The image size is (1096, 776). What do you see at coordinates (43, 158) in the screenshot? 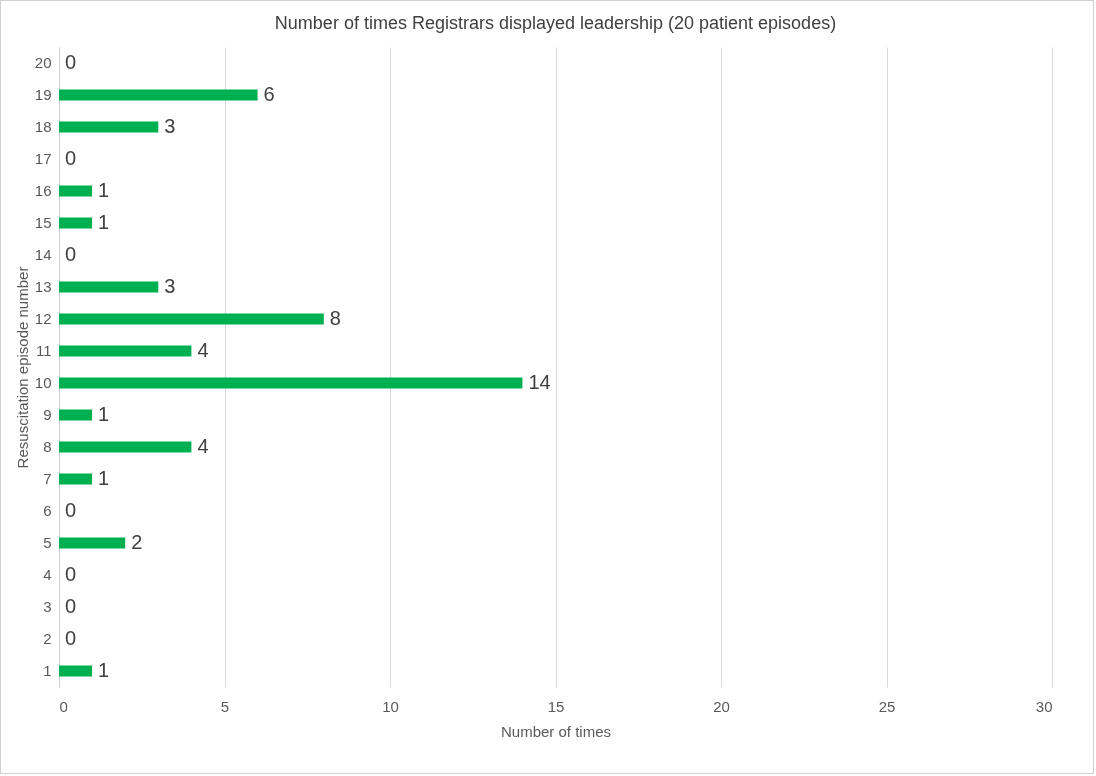
I see `y-tick-label: 17` at bounding box center [43, 158].